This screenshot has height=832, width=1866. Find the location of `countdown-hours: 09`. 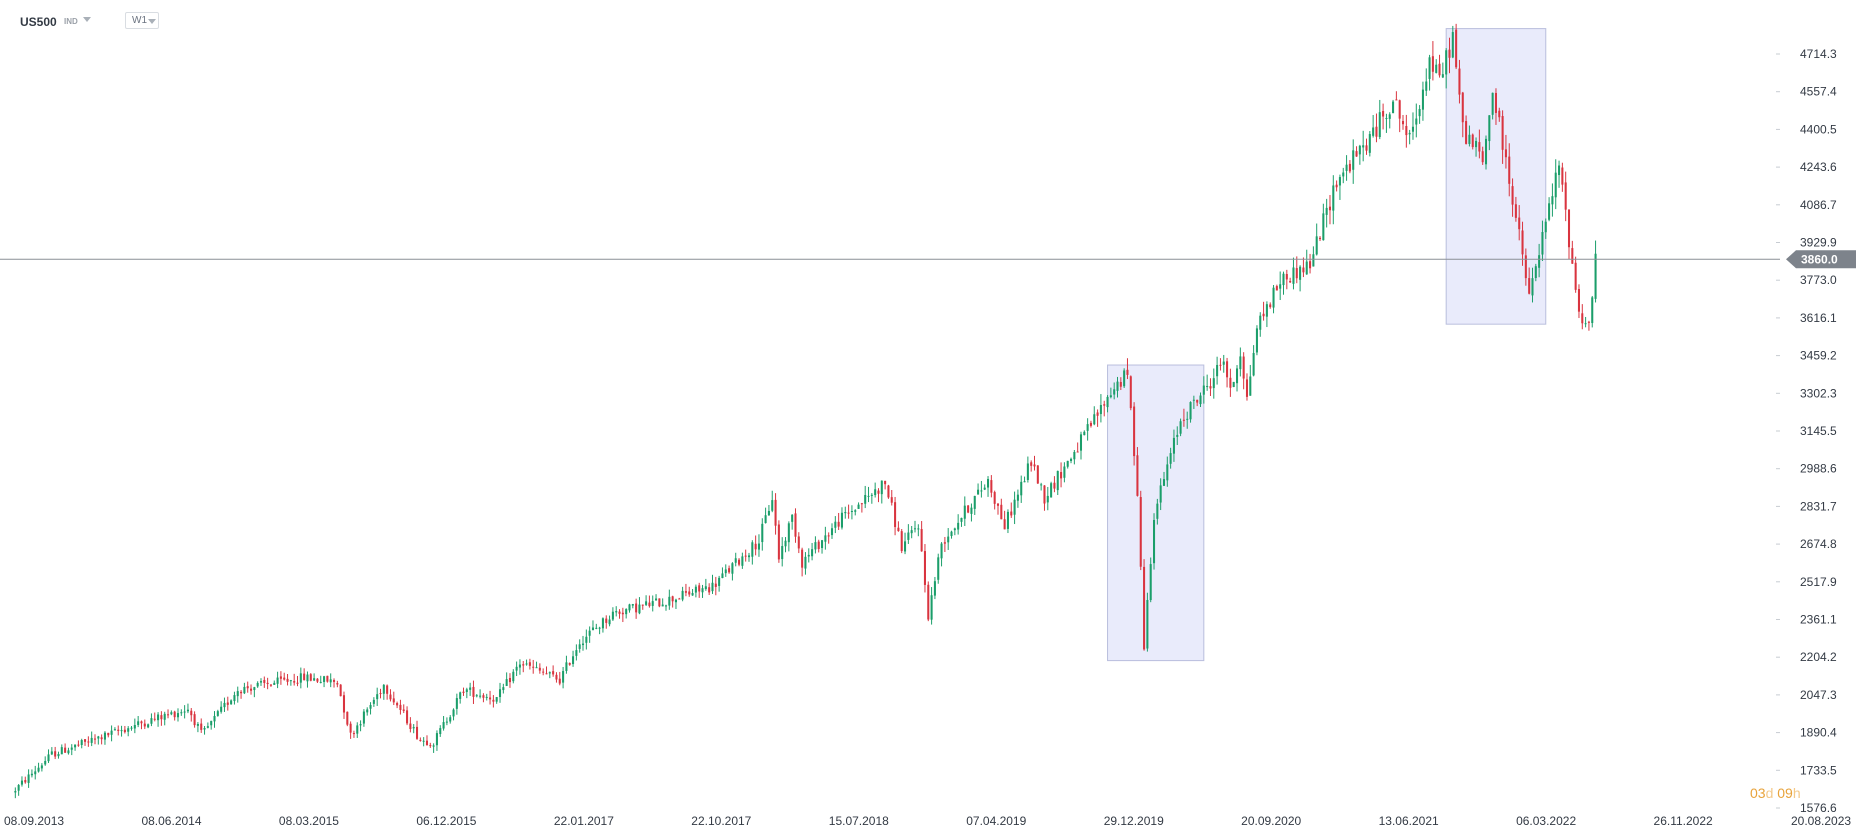

countdown-hours: 09 is located at coordinates (1785, 793).